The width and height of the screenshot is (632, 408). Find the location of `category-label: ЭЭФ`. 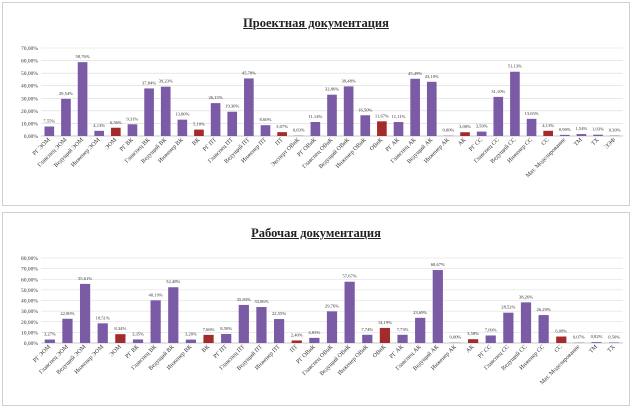

category-label: ЭЭФ is located at coordinates (610, 143).